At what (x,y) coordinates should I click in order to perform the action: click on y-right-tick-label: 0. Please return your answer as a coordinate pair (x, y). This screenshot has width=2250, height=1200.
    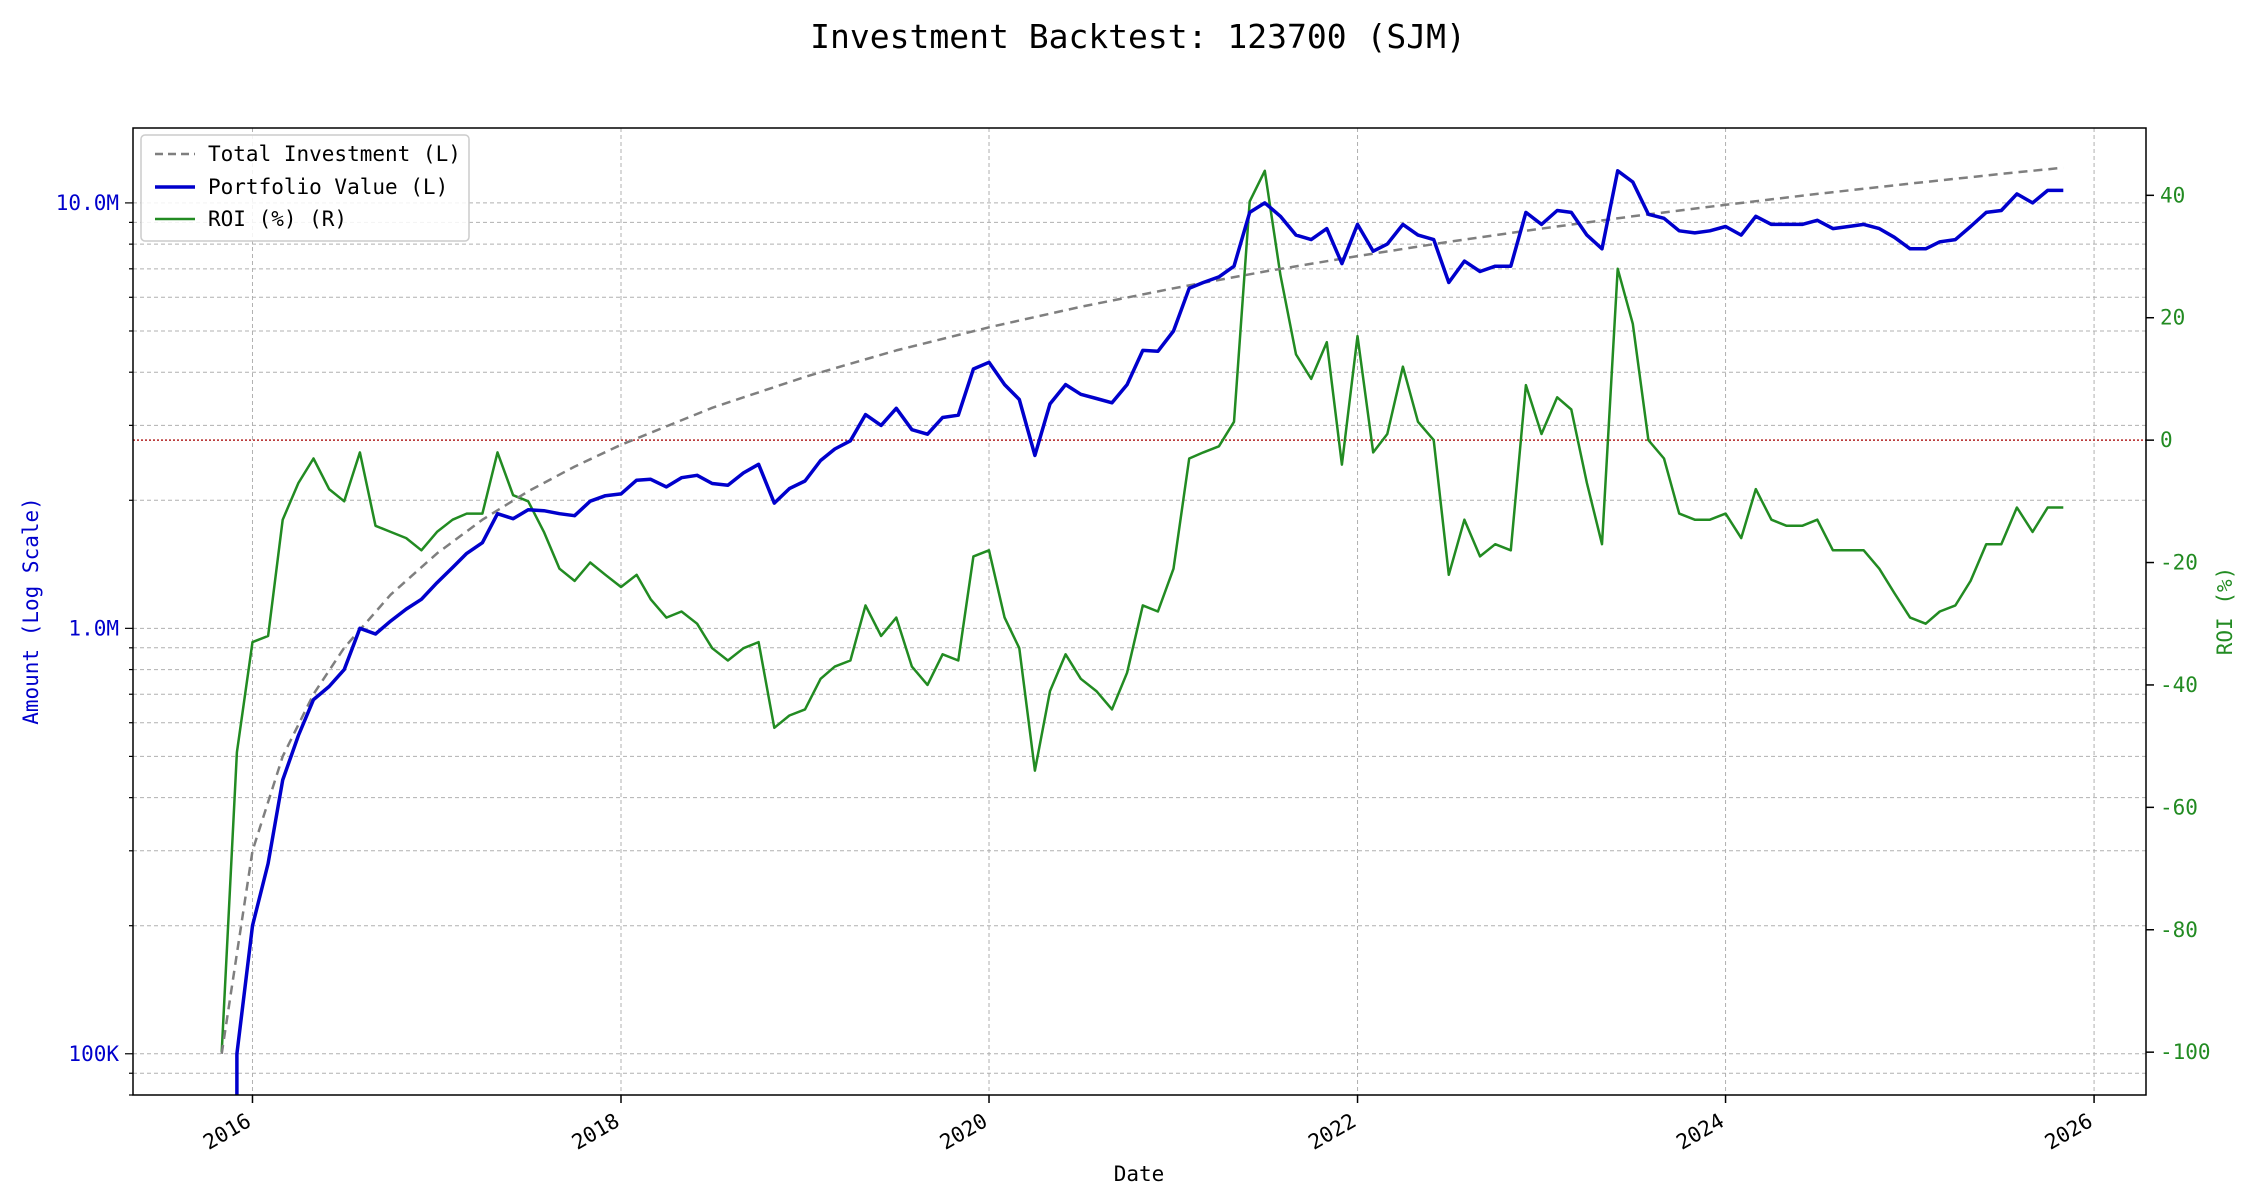
    Looking at the image, I should click on (2166, 440).